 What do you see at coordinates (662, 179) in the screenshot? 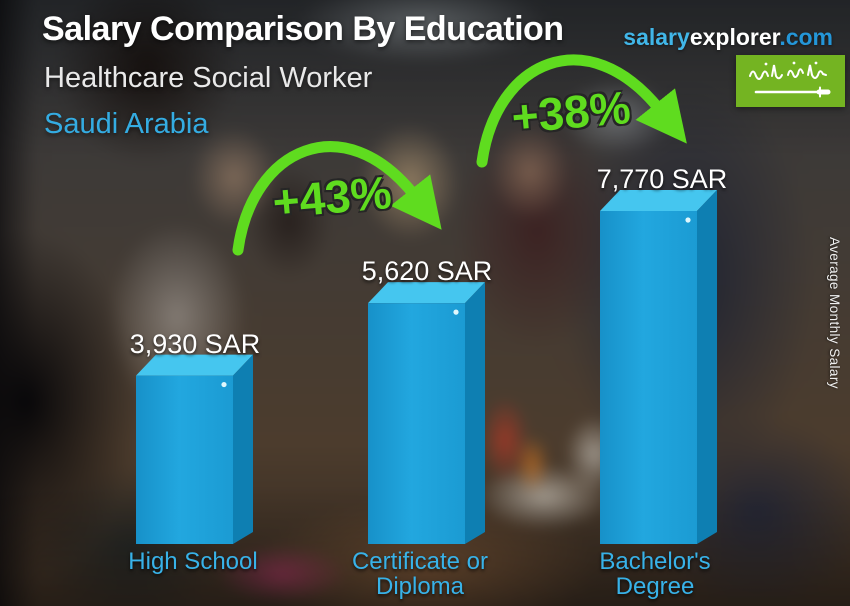
I see `bar-value-label: 7,770 SAR` at bounding box center [662, 179].